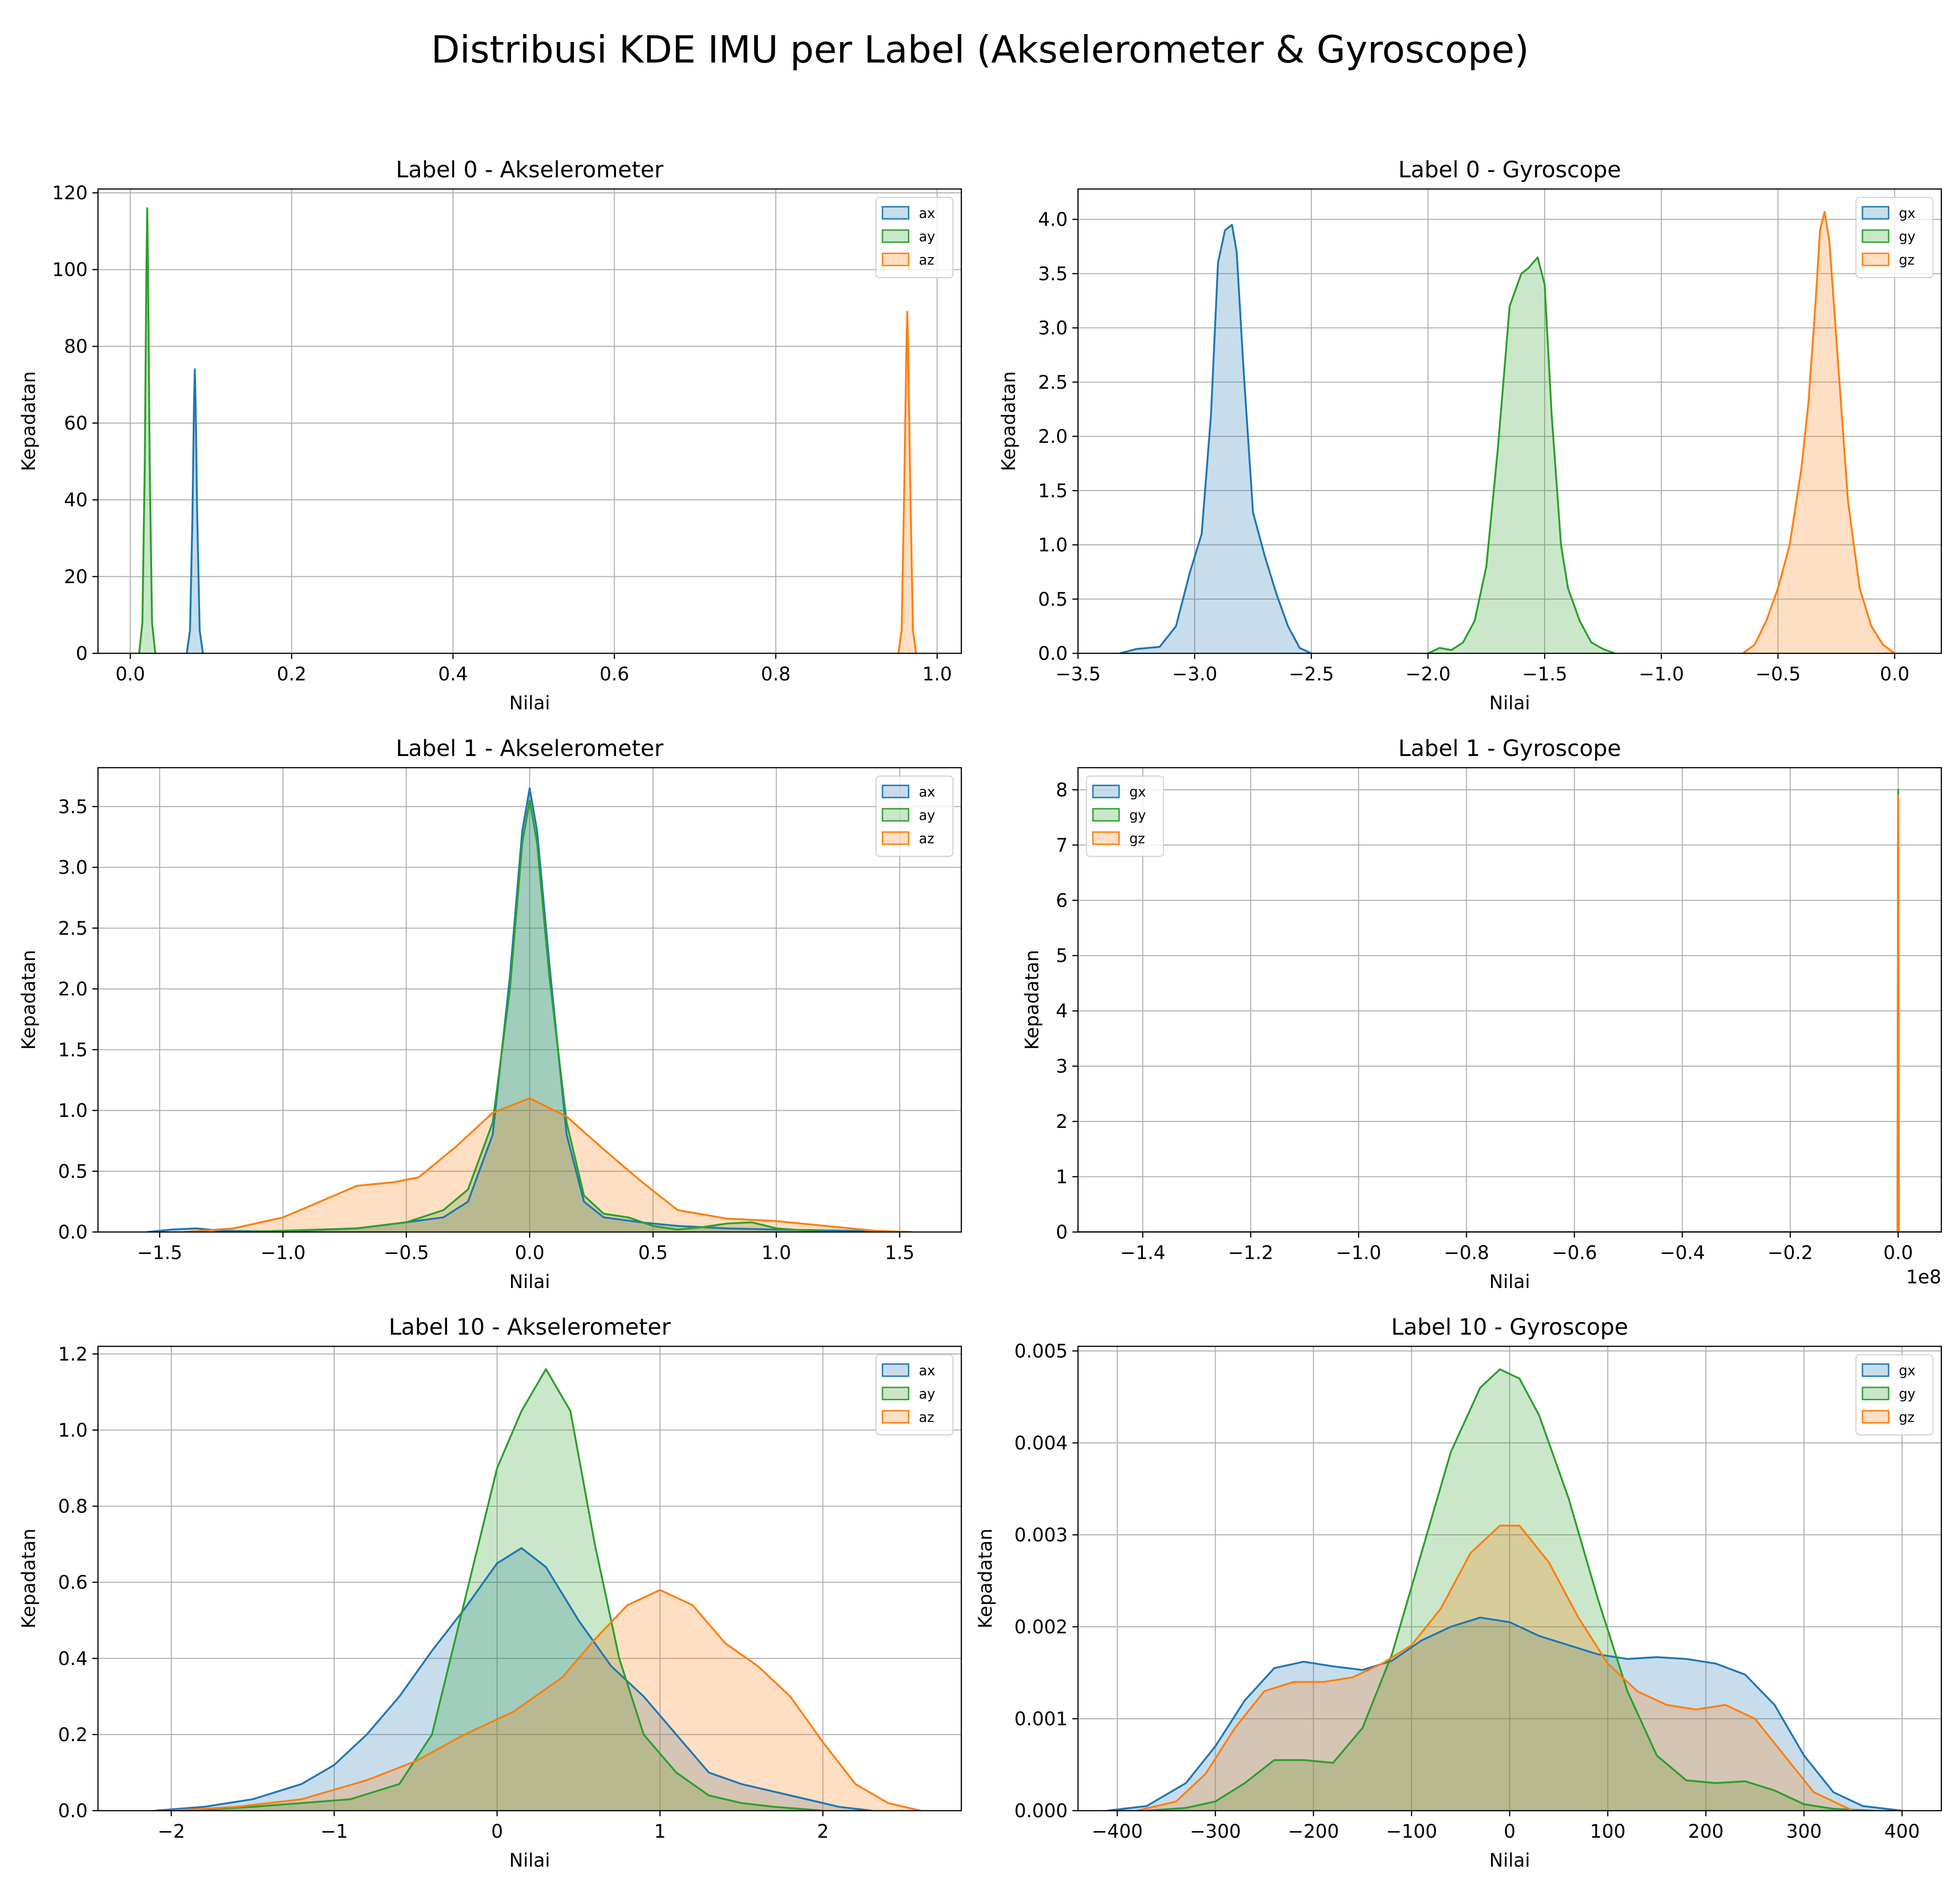  Describe the element at coordinates (70, 270) in the screenshot. I see `y-tick-label: 100` at that location.